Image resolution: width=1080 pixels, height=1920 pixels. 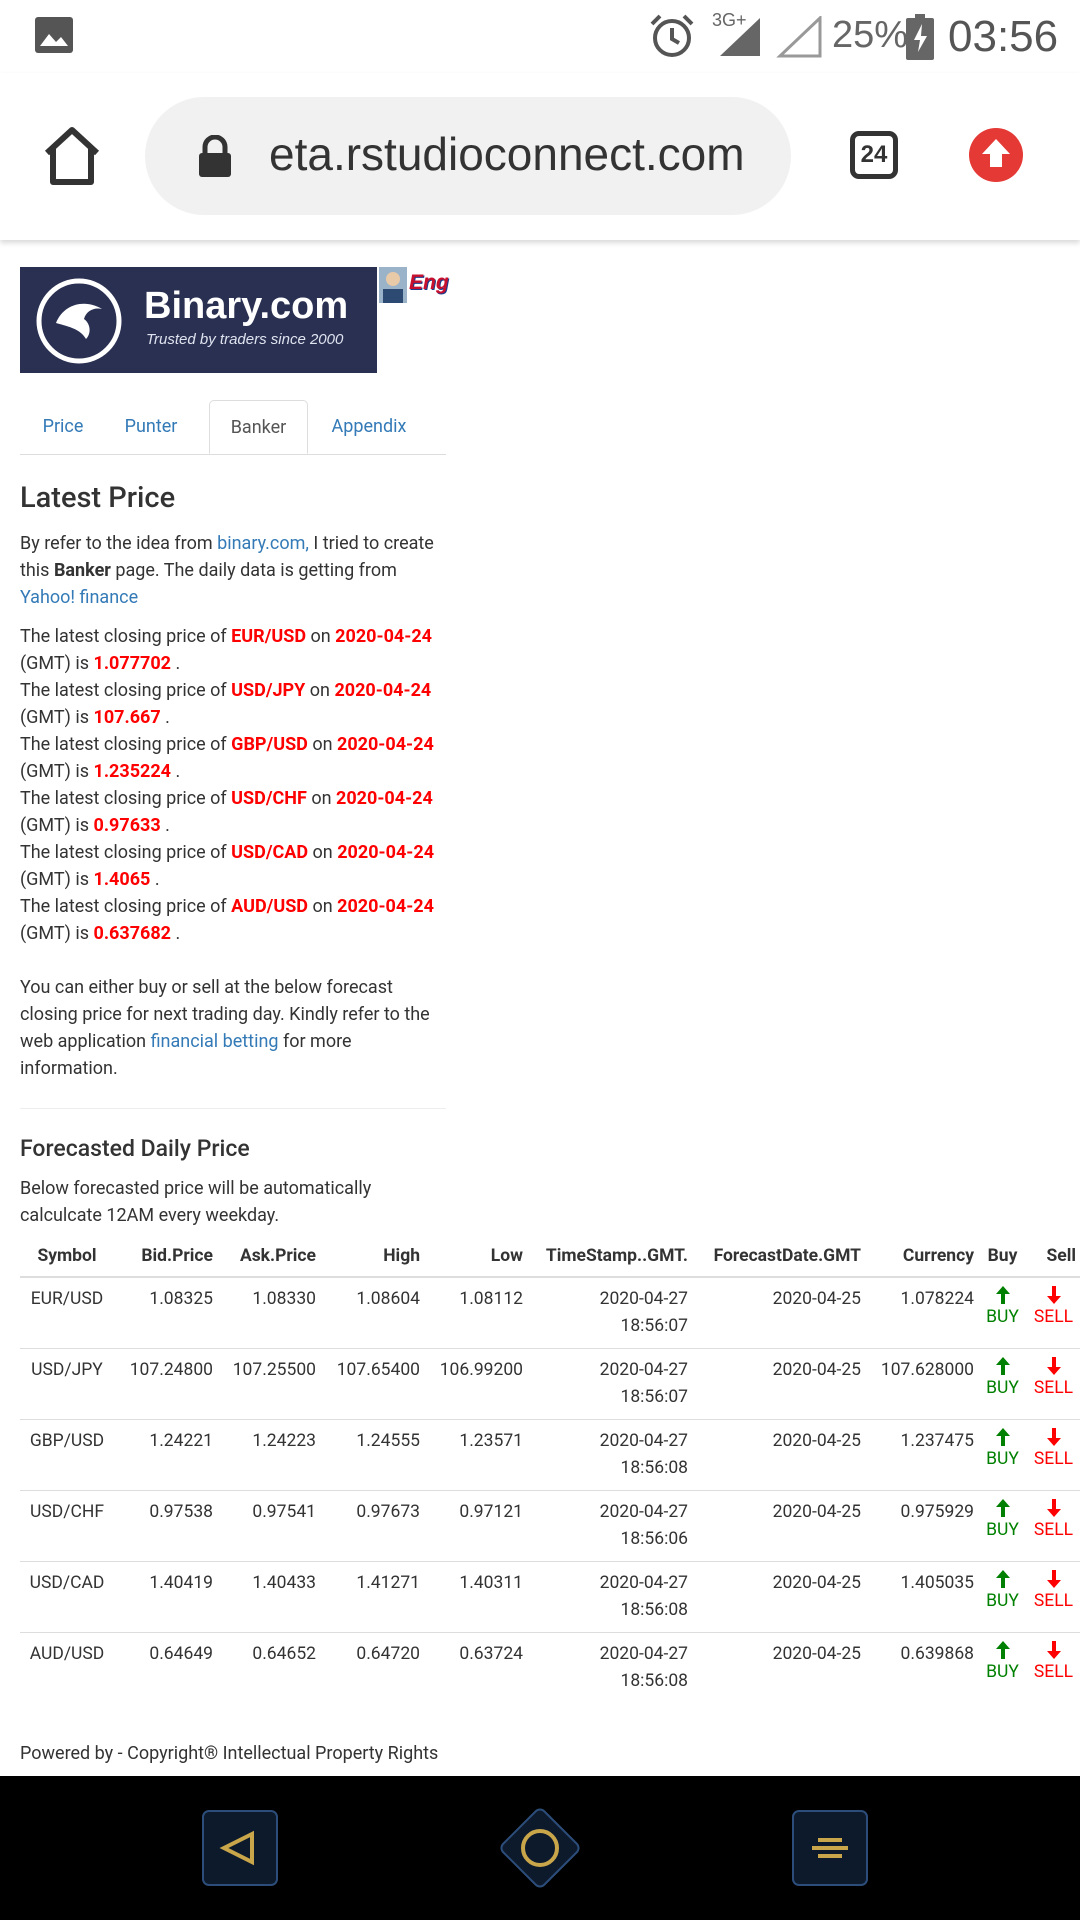 I want to click on navigation-bar, so click(x=540, y=1848).